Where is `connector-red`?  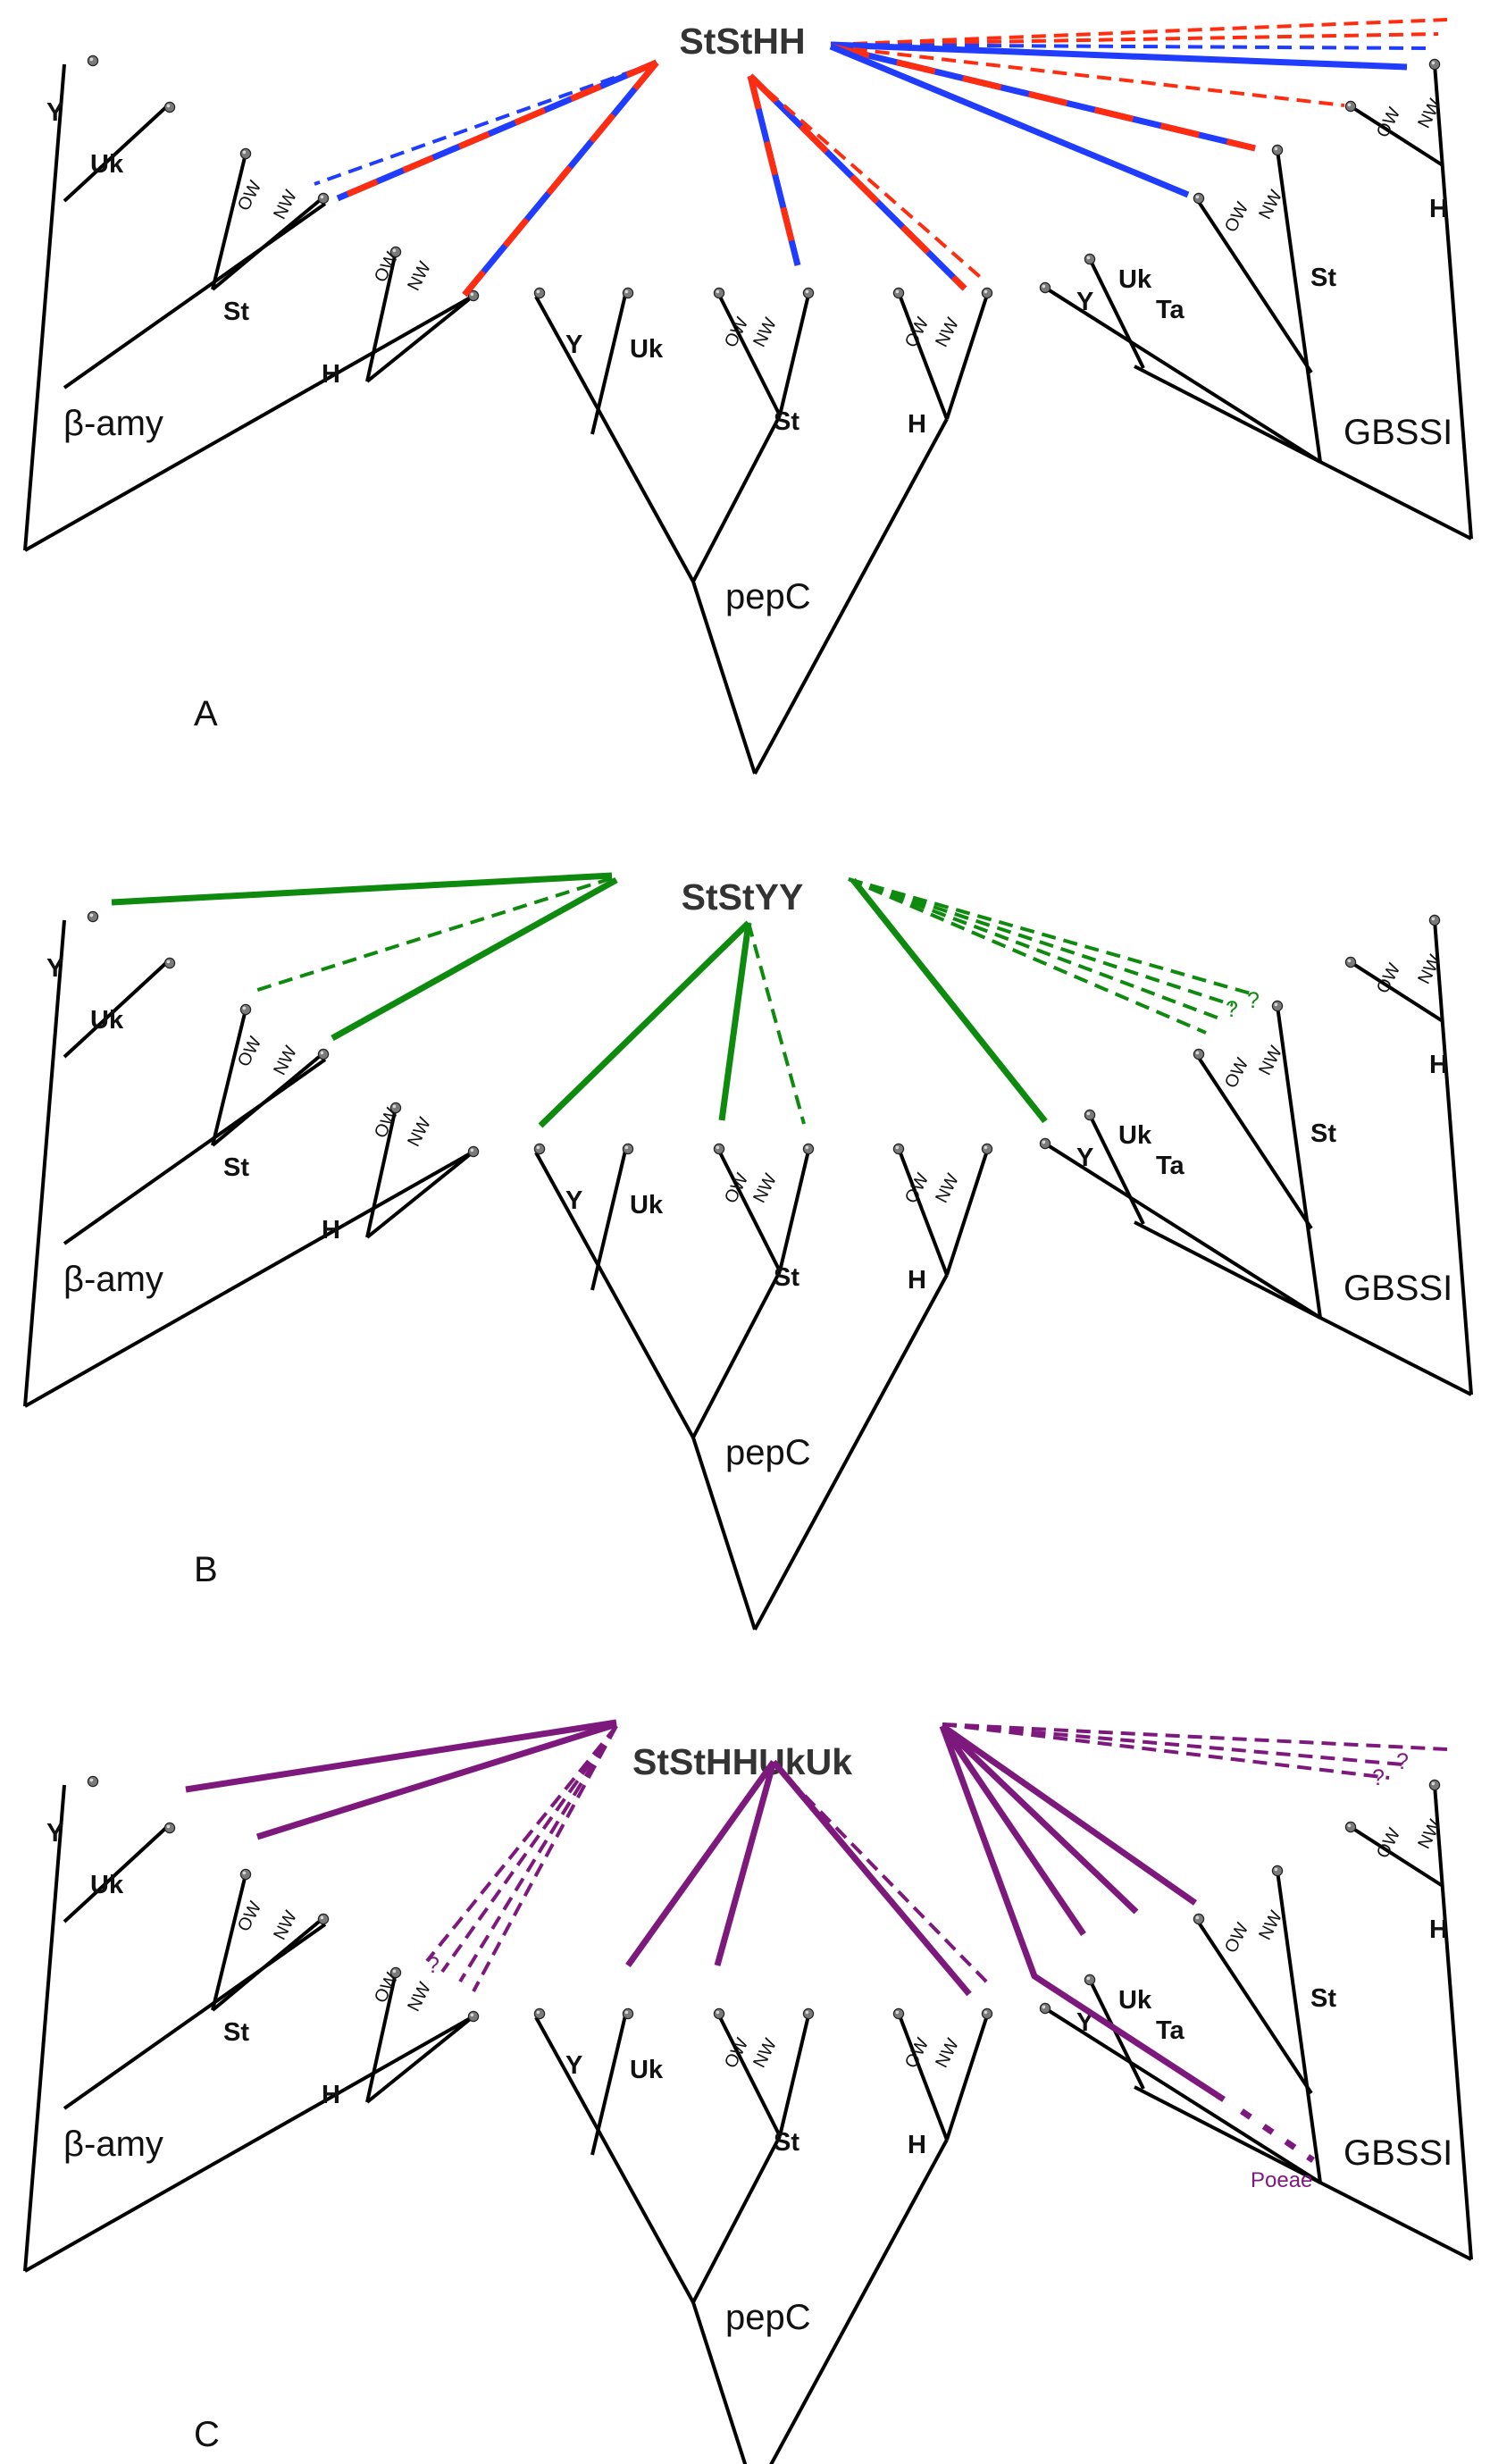
connector-red is located at coordinates (1043, 98).